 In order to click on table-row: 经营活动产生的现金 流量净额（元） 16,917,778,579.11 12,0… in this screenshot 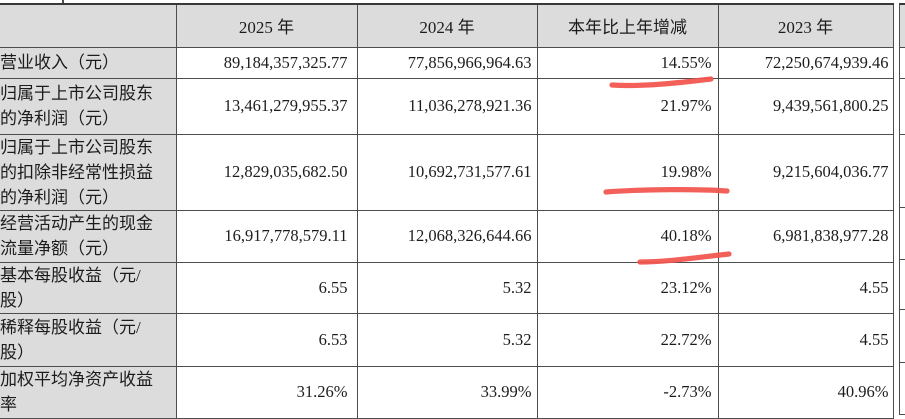, I will do `click(447, 236)`.